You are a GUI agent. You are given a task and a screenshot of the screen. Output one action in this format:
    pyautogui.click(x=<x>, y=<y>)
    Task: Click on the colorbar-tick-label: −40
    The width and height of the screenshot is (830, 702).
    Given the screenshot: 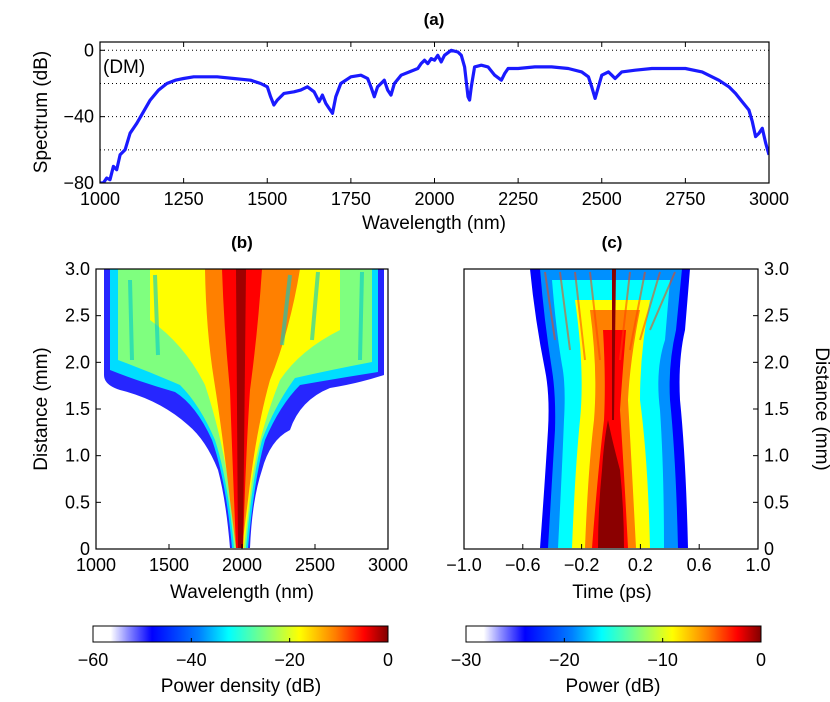 What is the action you would take?
    pyautogui.click(x=191, y=660)
    